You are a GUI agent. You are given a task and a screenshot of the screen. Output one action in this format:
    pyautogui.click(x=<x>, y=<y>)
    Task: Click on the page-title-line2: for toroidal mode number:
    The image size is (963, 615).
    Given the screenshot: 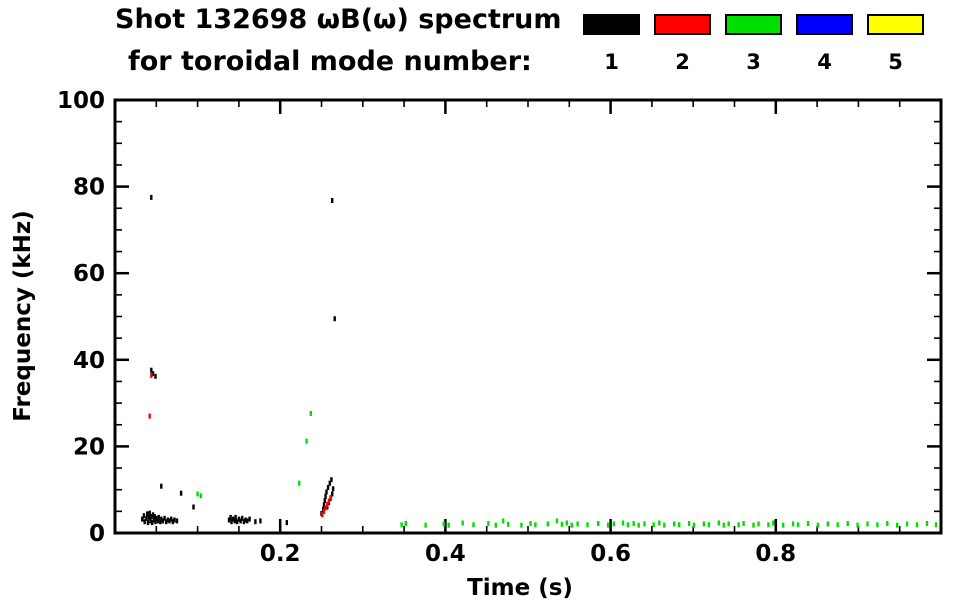 What is the action you would take?
    pyautogui.click(x=330, y=61)
    